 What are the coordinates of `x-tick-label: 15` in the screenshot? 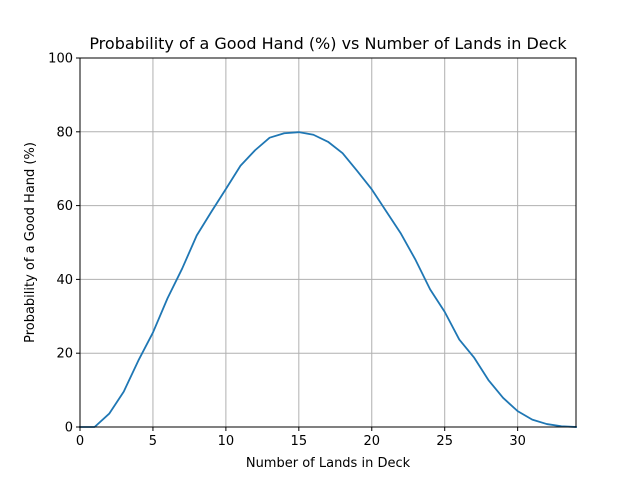 It's located at (299, 441).